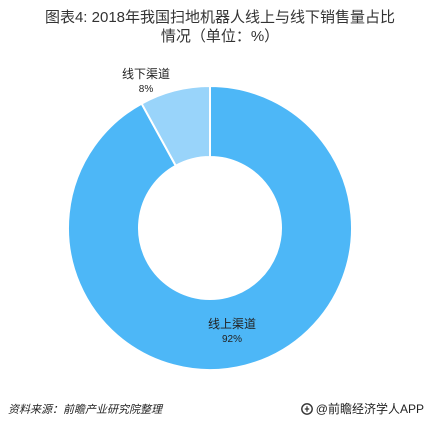 This screenshot has height=425, width=432. What do you see at coordinates (232, 339) in the screenshot?
I see `slice-value-0: 92%` at bounding box center [232, 339].